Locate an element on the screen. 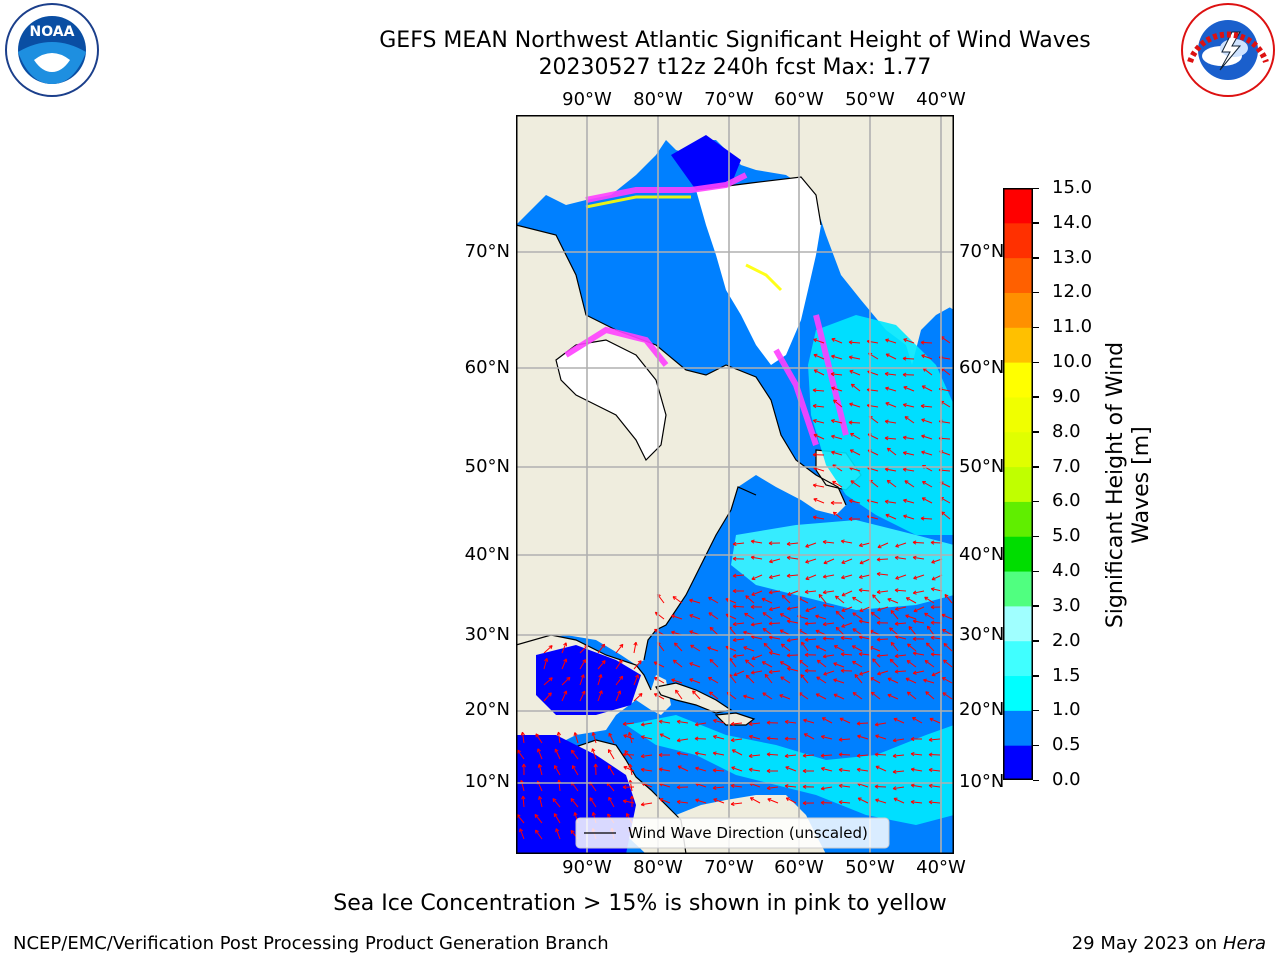  land-hudson-bay is located at coordinates (611, 400).